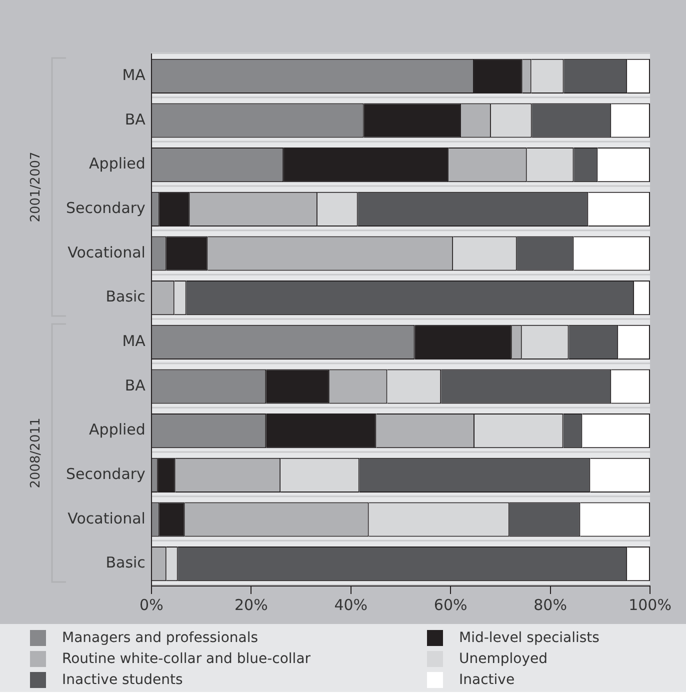 This screenshot has width=686, height=697. Describe the element at coordinates (251, 605) in the screenshot. I see `x-tick-label: 20%` at that location.